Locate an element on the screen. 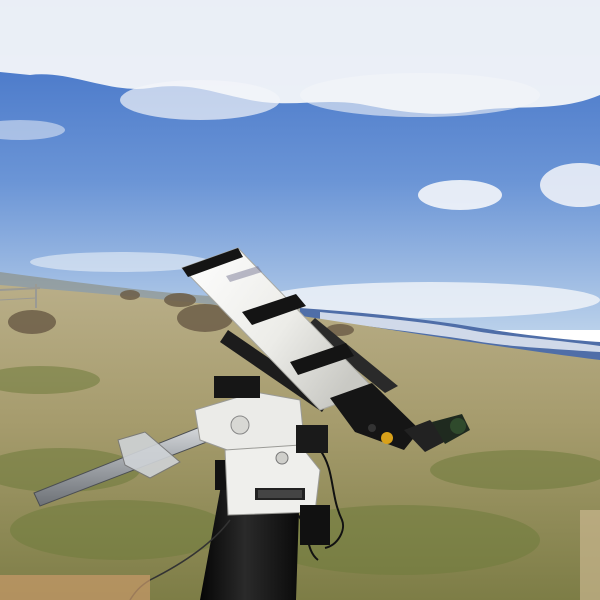 The height and width of the screenshot is (600, 600). focuser-eyepiece is located at coordinates (400, 417).